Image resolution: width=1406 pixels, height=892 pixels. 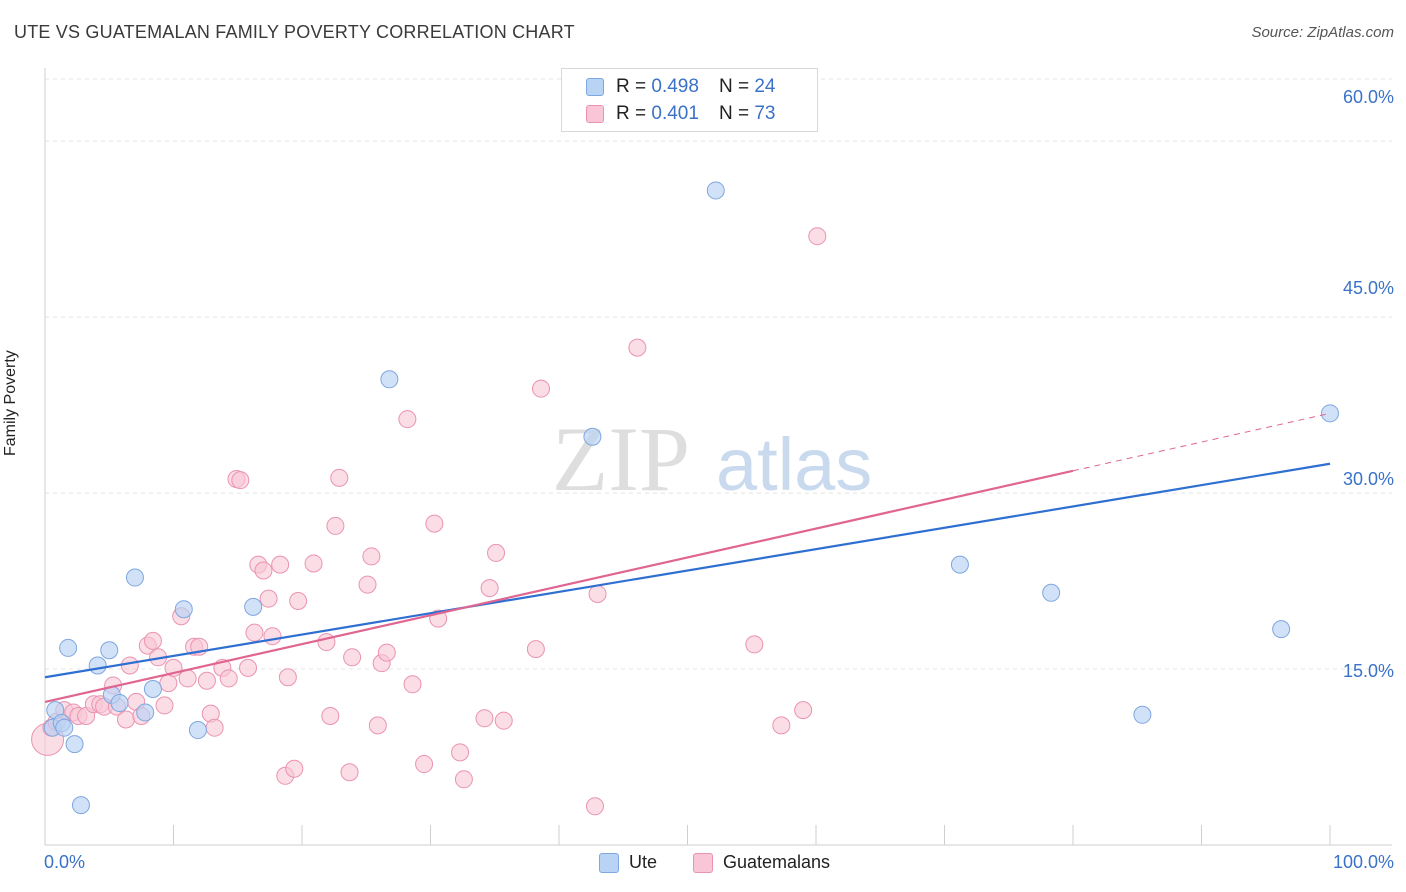 What do you see at coordinates (1368, 671) in the screenshot?
I see `y-tick-label: 15.0%` at bounding box center [1368, 671].